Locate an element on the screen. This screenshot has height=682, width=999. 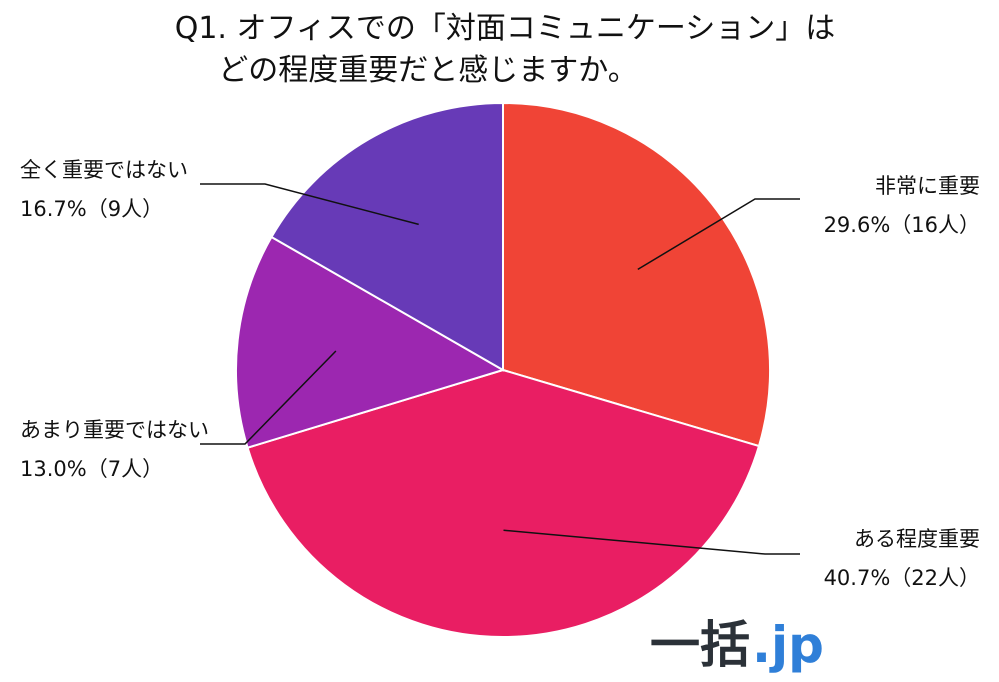
ikkatsu-logo: 一括 .jp is located at coordinates (737, 645).